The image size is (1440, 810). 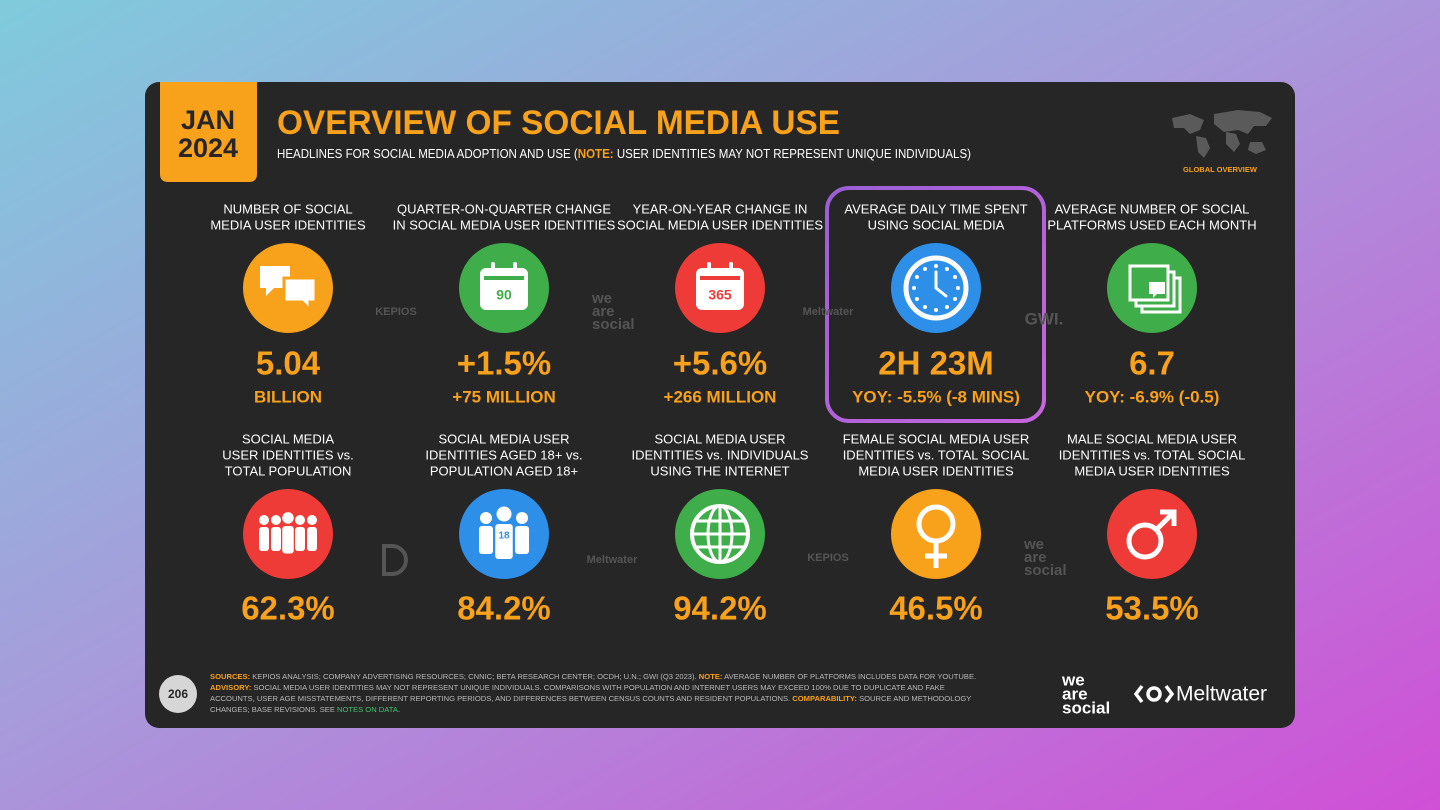 What do you see at coordinates (1152, 470) in the screenshot?
I see `tile-label: MEDIA USER IDENTITIES` at bounding box center [1152, 470].